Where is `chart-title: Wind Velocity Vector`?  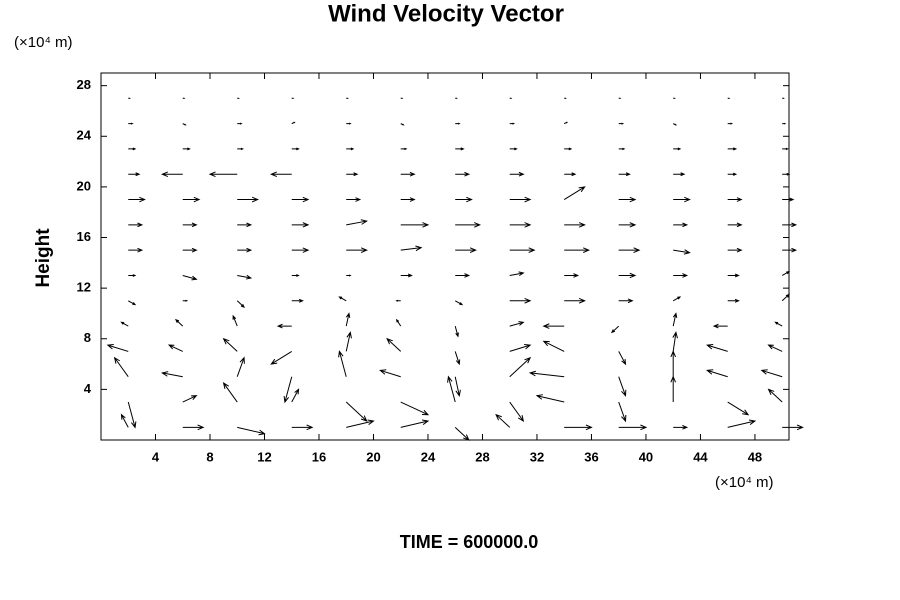
chart-title: Wind Velocity Vector is located at coordinates (446, 13).